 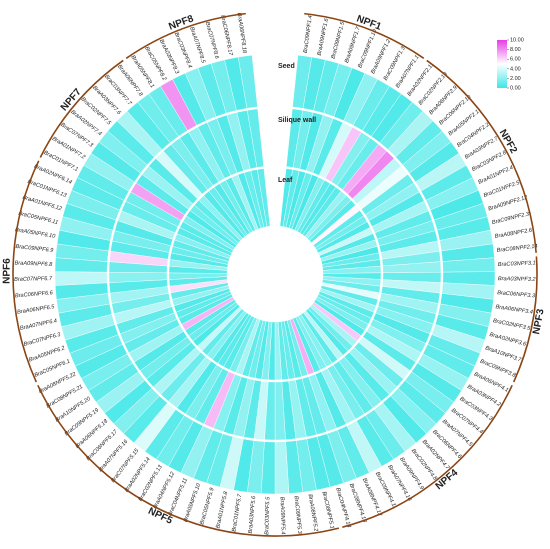 What do you see at coordinates (42, 340) in the screenshot?
I see `gene-label: BraC07NPF6.3` at bounding box center [42, 340].